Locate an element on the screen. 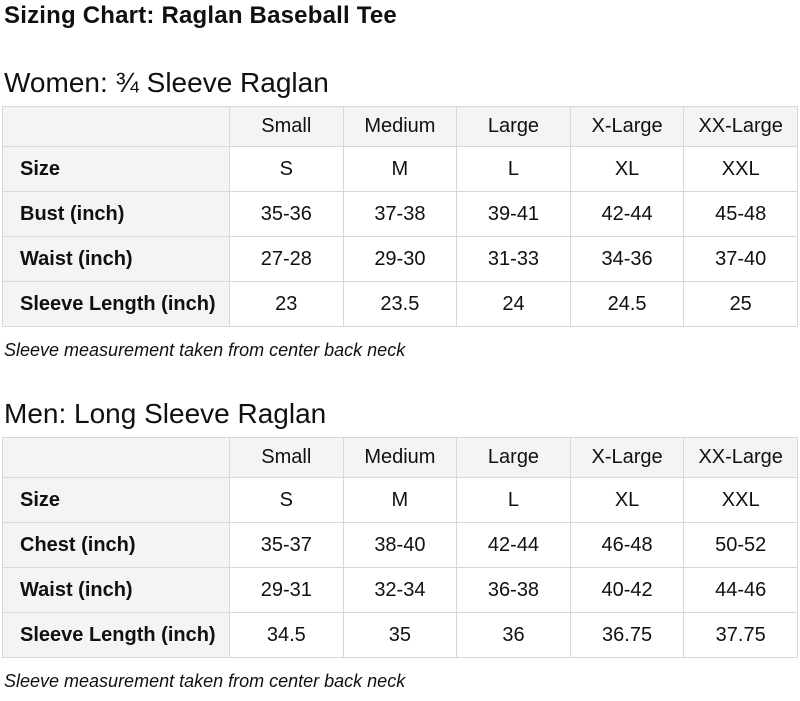  row-label-cell: Chest (inch) is located at coordinates (116, 545).